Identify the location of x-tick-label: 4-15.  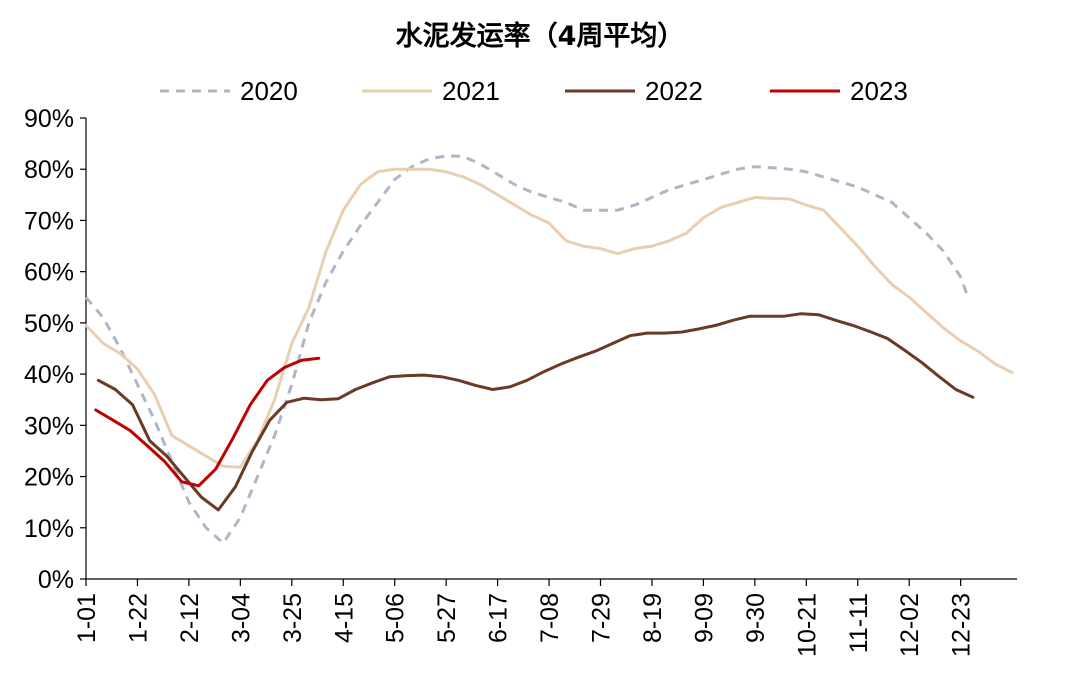
(344, 618).